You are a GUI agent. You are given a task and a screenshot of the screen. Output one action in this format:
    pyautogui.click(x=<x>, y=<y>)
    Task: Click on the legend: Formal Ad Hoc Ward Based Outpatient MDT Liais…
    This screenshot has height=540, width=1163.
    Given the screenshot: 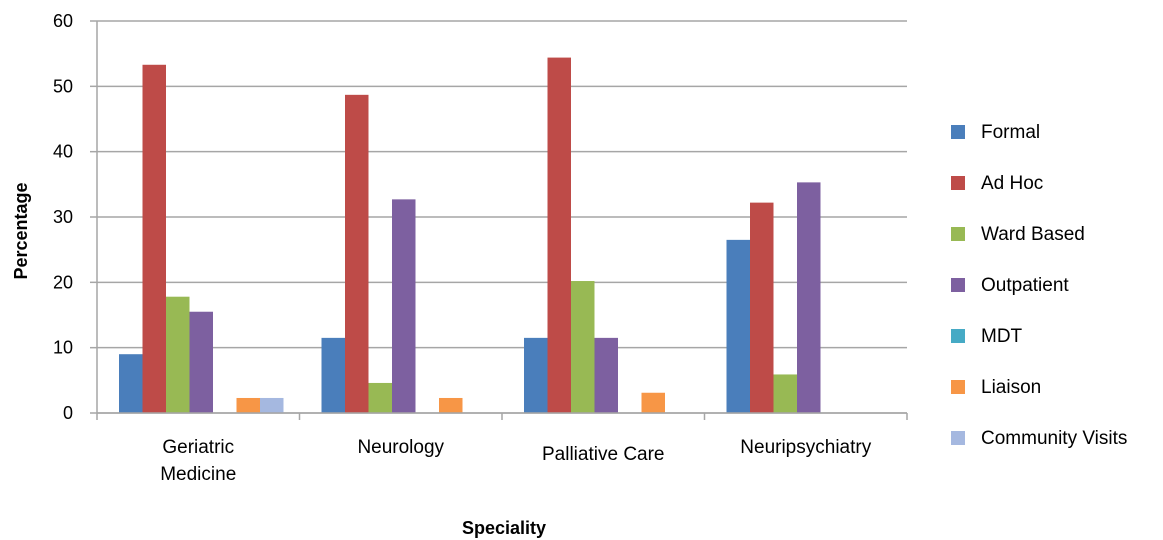 What is the action you would take?
    pyautogui.click(x=1039, y=285)
    